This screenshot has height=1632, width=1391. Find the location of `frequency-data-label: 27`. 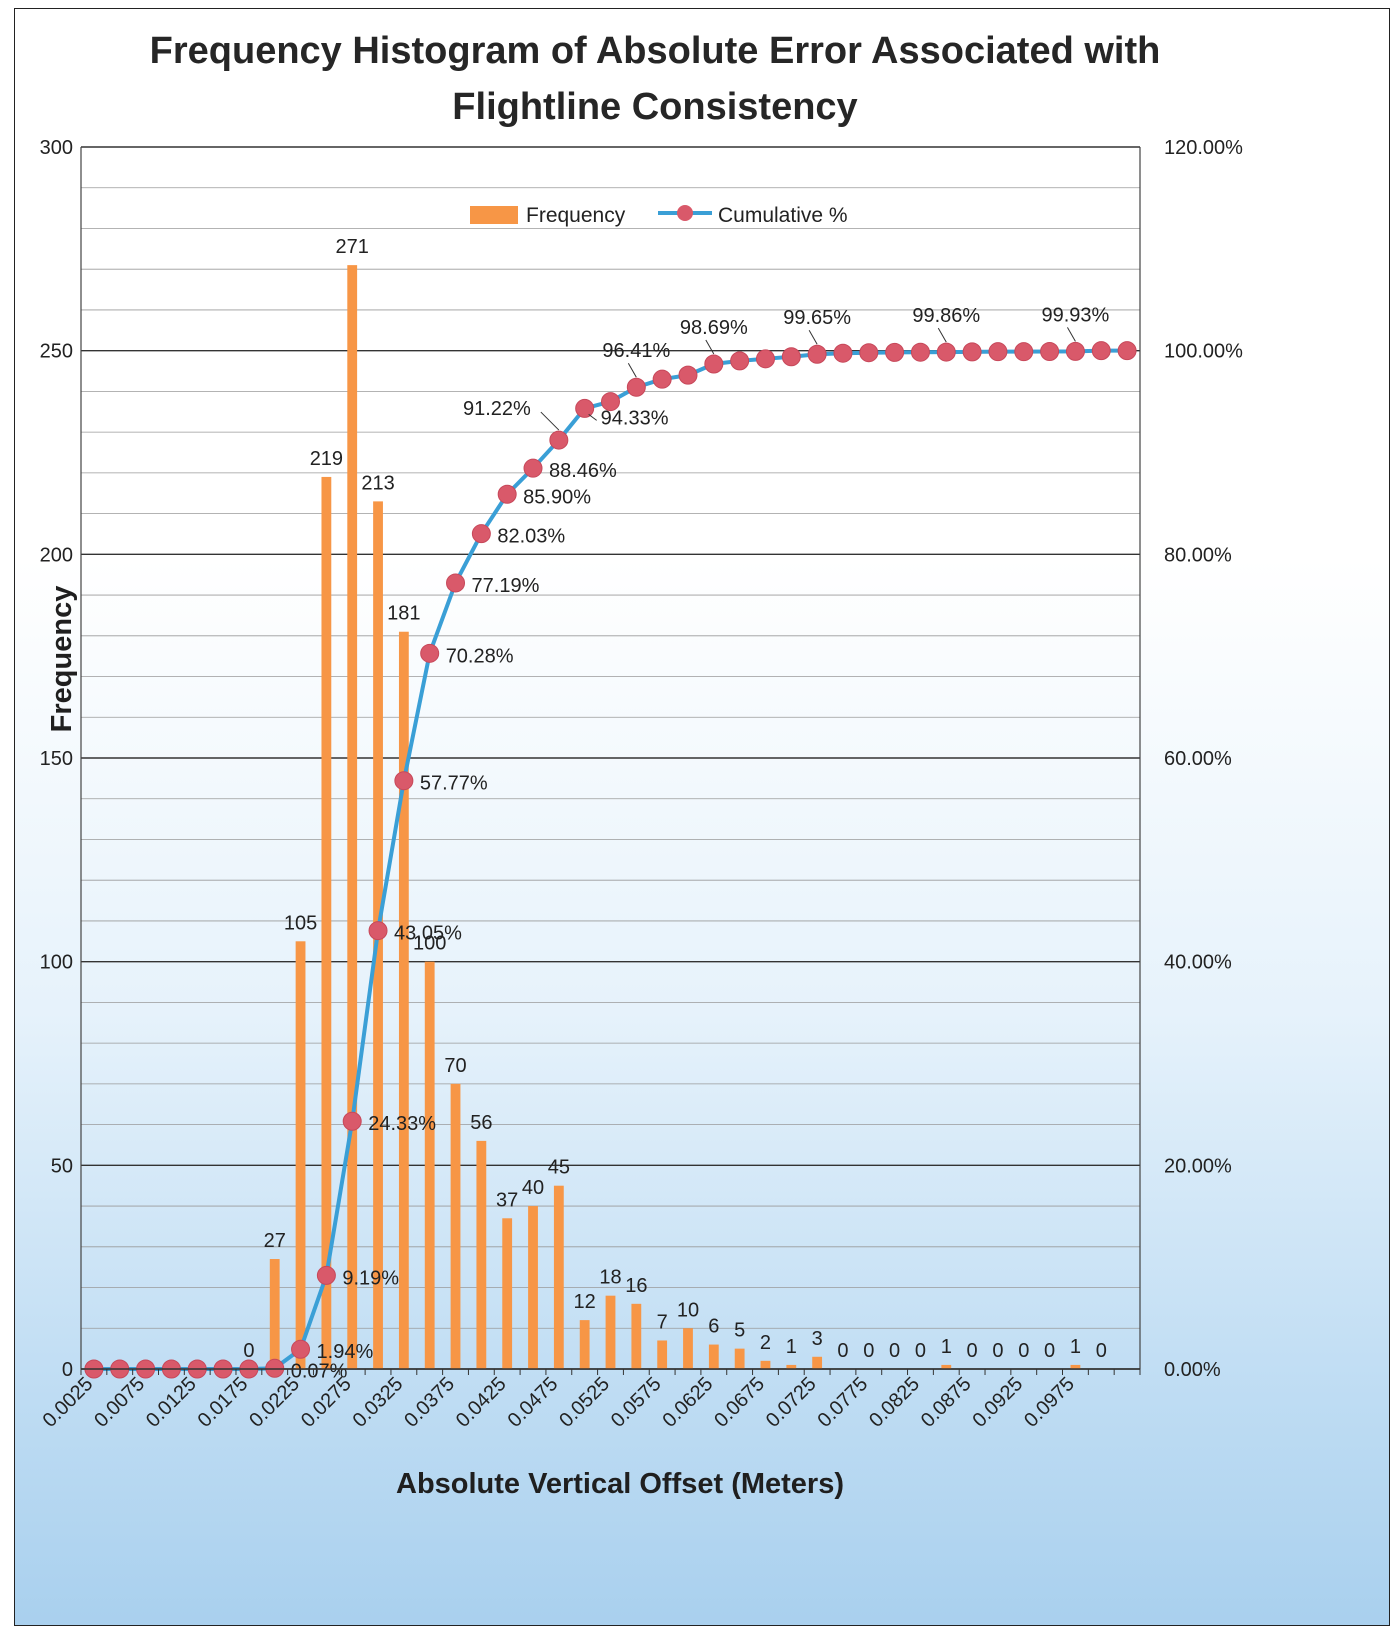

frequency-data-label: 27 is located at coordinates (275, 1241).